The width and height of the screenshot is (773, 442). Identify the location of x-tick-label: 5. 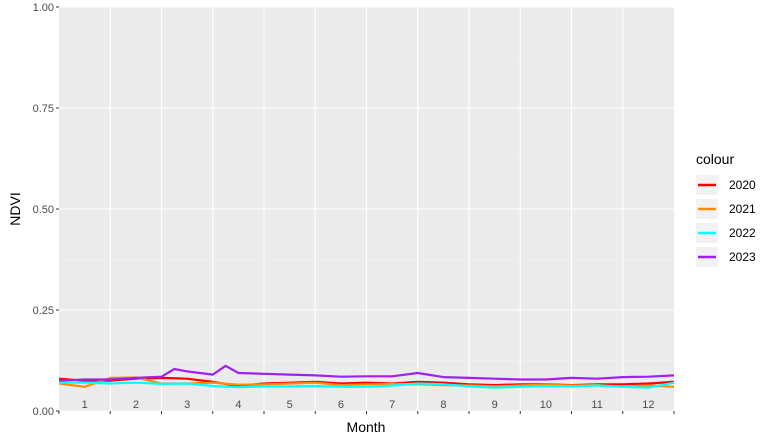
(290, 405).